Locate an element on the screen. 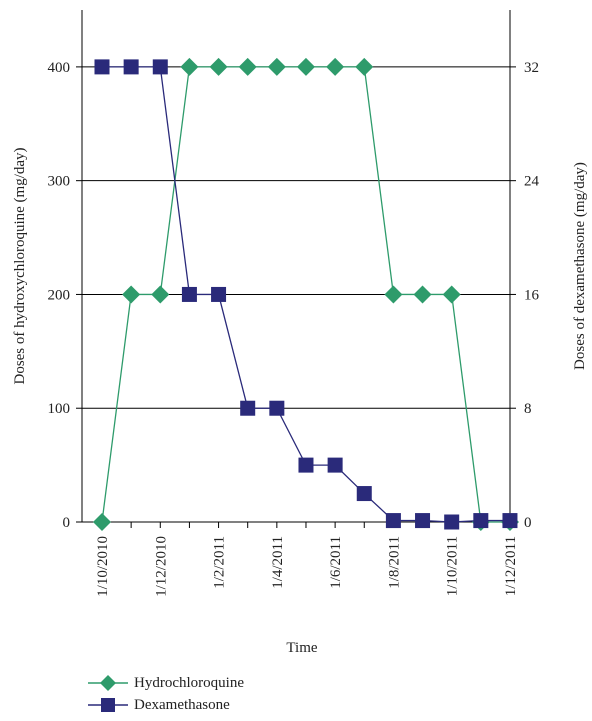 This screenshot has width=592, height=721. legend-label-hydrochloroquine: Hydrochloroquine is located at coordinates (189, 682).